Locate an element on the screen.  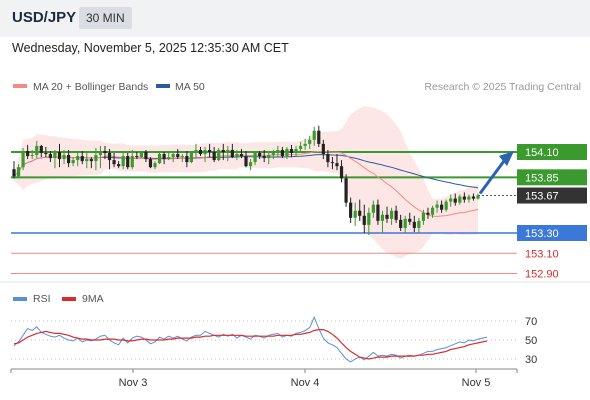
target-label: 153.10 is located at coordinates (542, 254).